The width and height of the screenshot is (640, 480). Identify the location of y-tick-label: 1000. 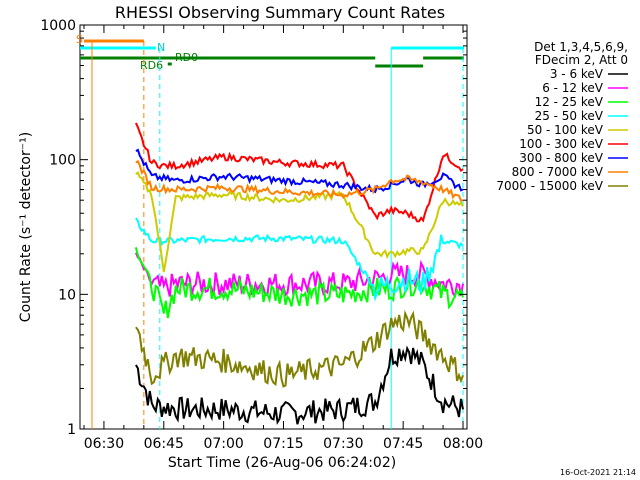
(58, 26).